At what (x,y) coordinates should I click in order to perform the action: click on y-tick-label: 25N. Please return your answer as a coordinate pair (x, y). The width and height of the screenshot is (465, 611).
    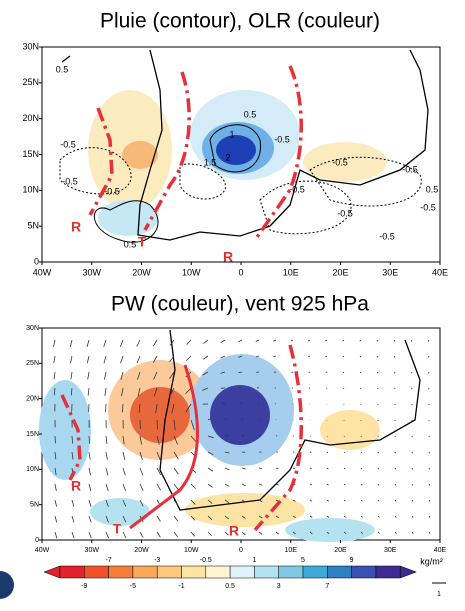
    Looking at the image, I should click on (30, 82).